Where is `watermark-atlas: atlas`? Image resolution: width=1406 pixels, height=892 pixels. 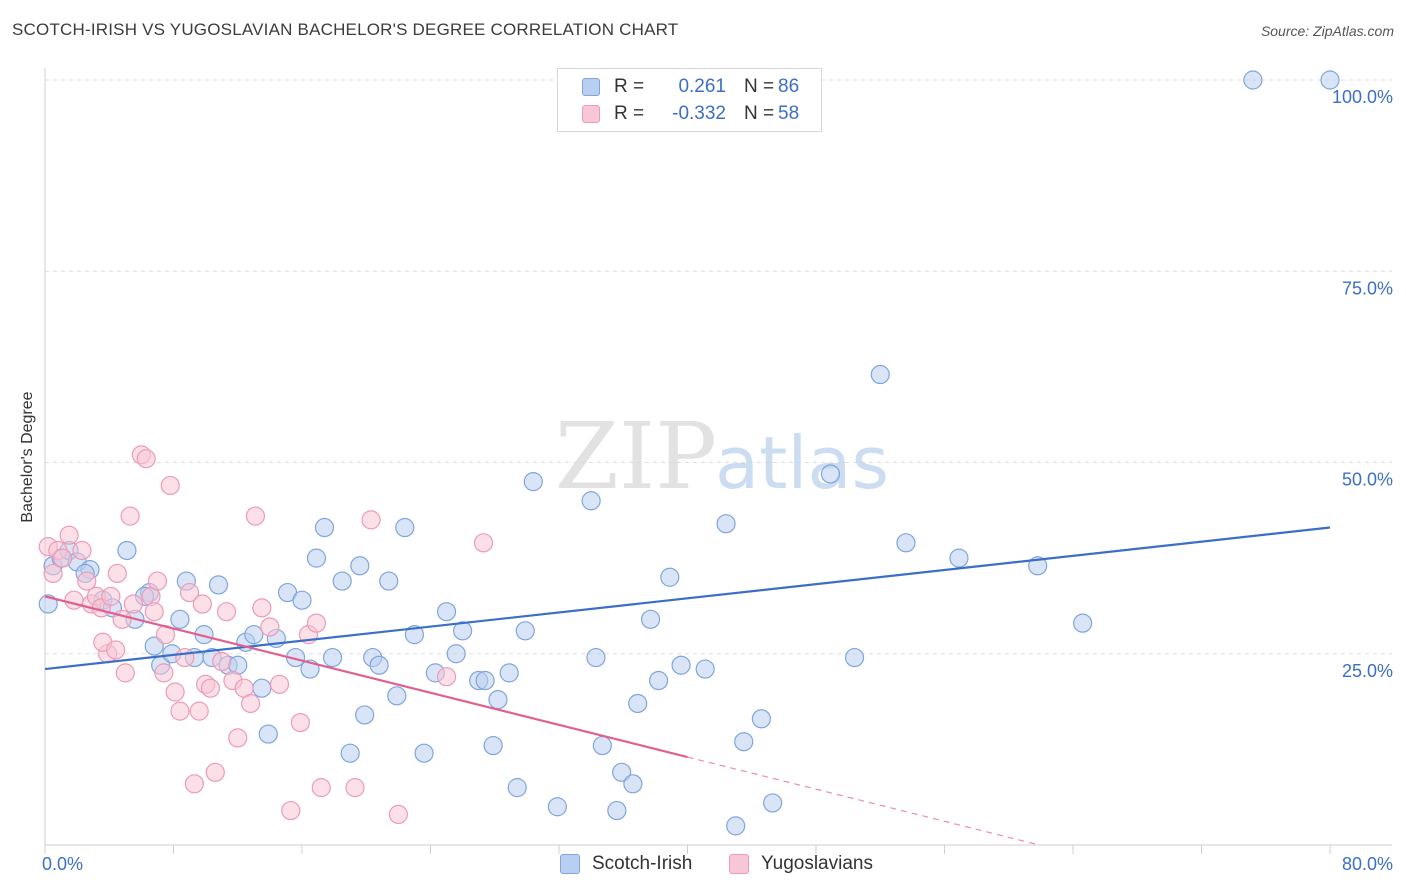 watermark-atlas: atlas is located at coordinates (802, 463).